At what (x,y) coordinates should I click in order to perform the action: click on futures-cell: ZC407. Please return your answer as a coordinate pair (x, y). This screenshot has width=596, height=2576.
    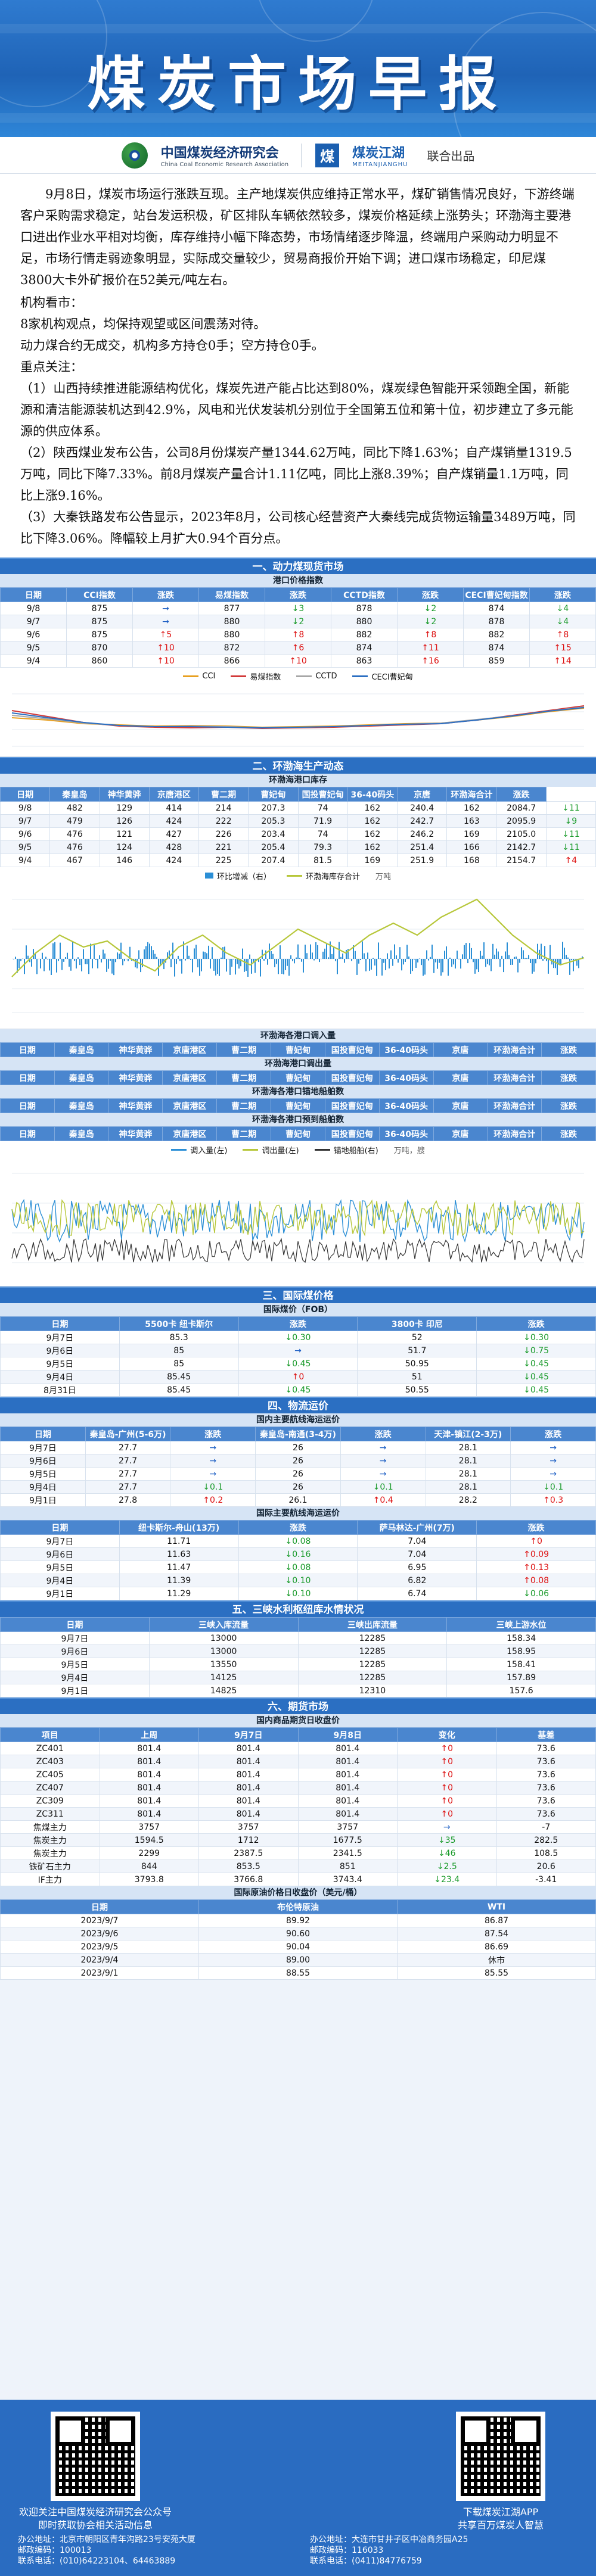
    Looking at the image, I should click on (50, 1788).